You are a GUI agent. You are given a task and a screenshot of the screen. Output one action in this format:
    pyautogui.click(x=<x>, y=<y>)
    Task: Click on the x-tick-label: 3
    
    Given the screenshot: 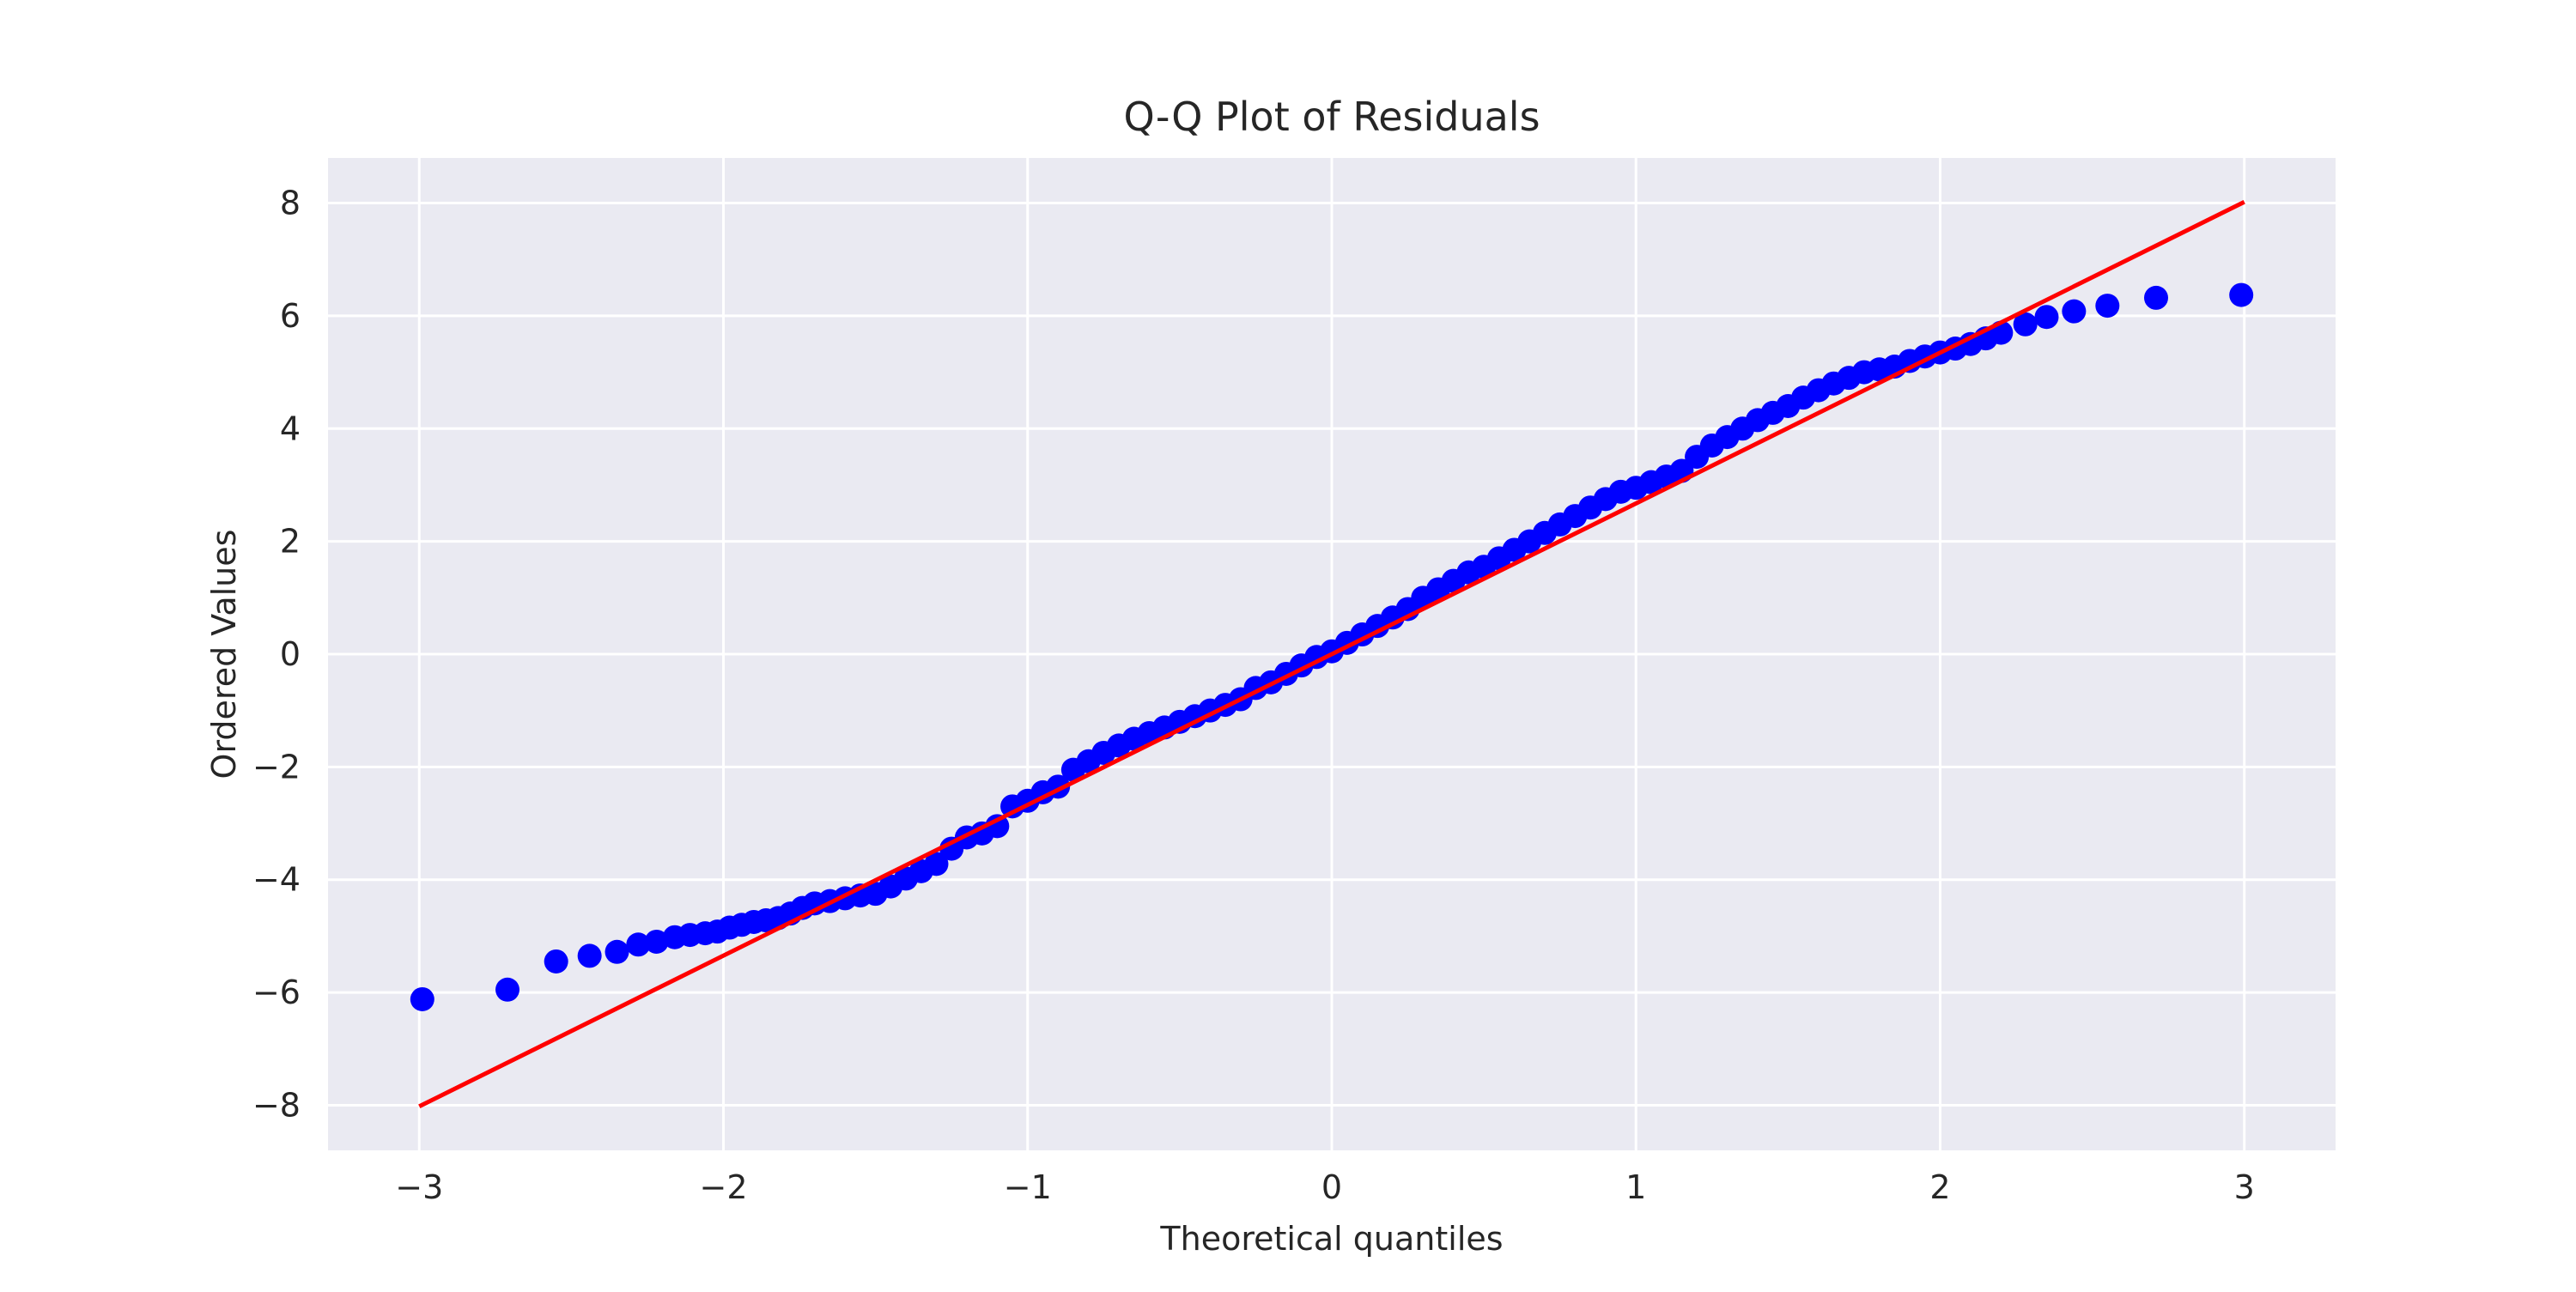 What is the action you would take?
    pyautogui.click(x=2244, y=1187)
    